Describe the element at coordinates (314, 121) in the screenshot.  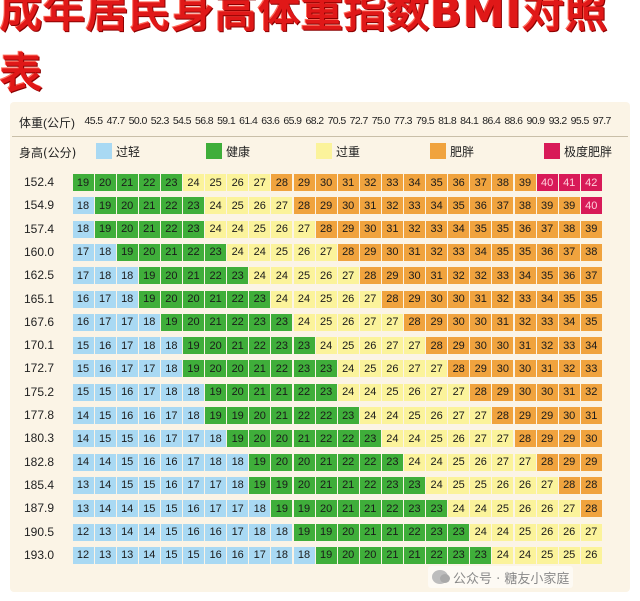
I see `weight-tick-label: 68.2` at that location.